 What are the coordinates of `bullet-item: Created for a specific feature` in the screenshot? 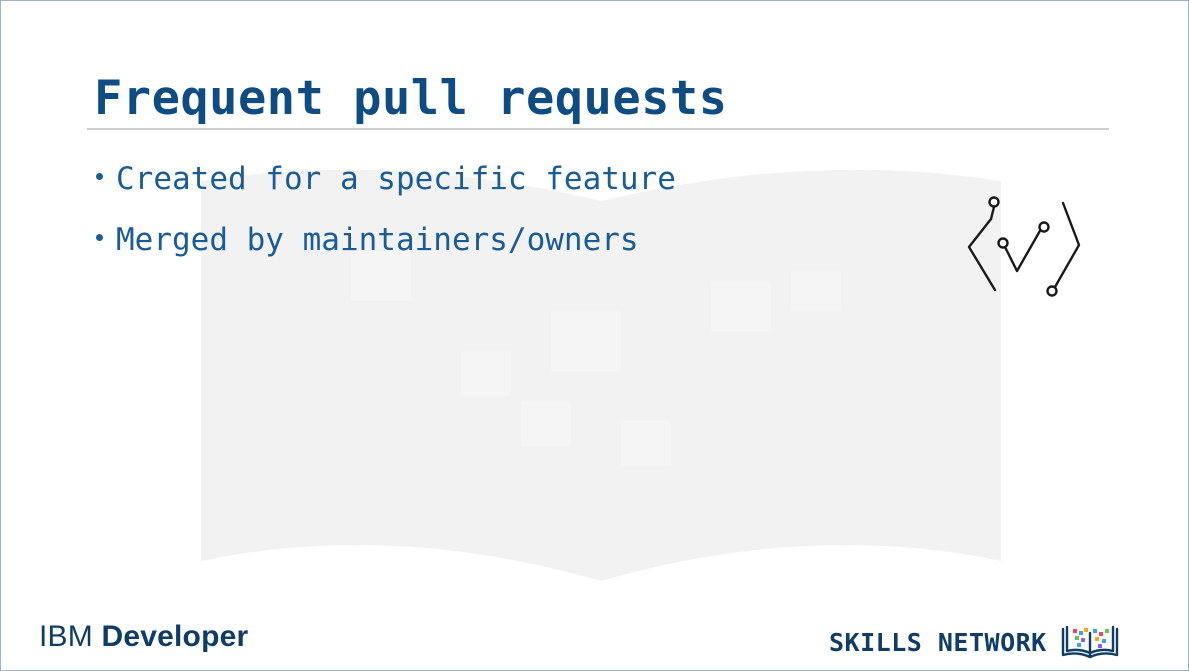 It's located at (386, 191).